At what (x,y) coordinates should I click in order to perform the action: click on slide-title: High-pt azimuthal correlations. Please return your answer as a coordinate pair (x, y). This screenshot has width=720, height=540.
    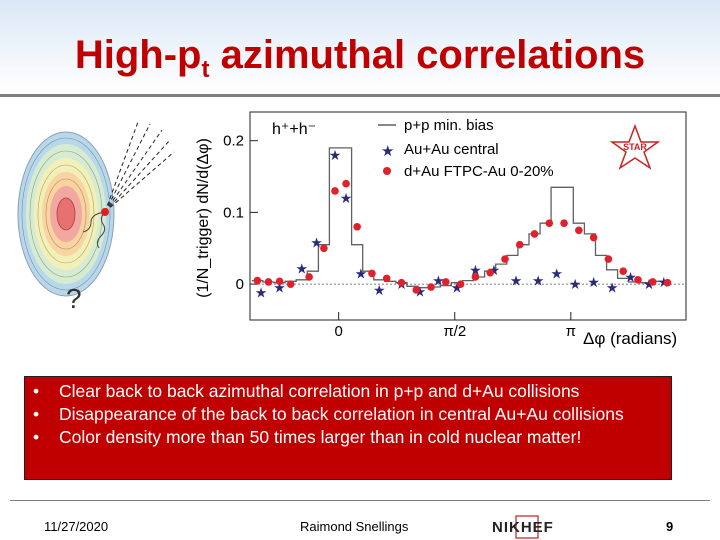
    Looking at the image, I should click on (360, 62).